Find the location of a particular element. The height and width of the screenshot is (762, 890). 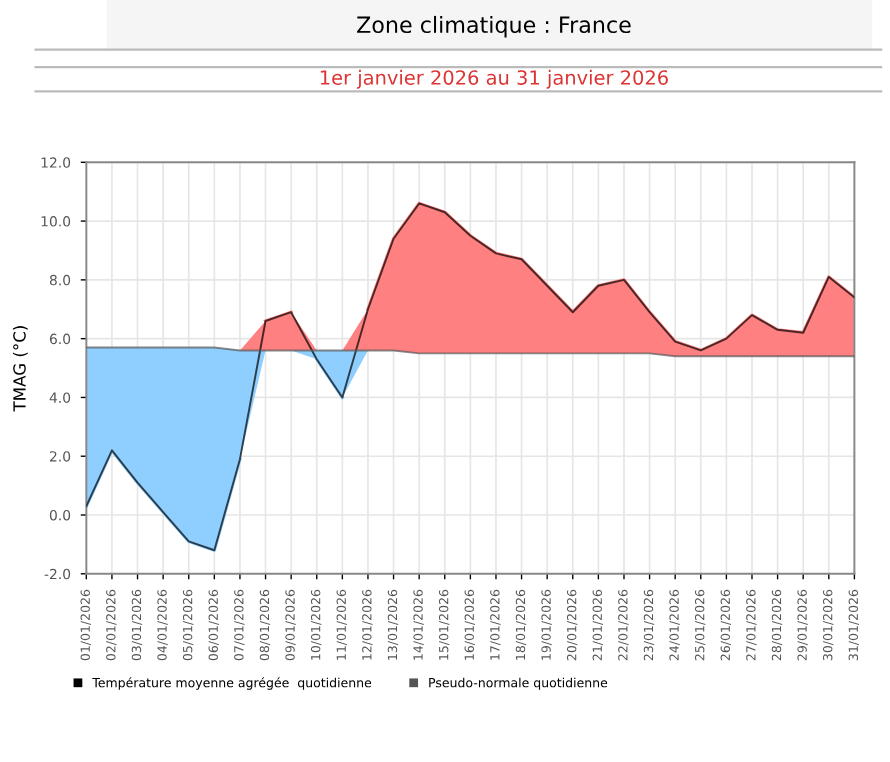

y-axis-title: TMAG (°C) is located at coordinates (20, 369).